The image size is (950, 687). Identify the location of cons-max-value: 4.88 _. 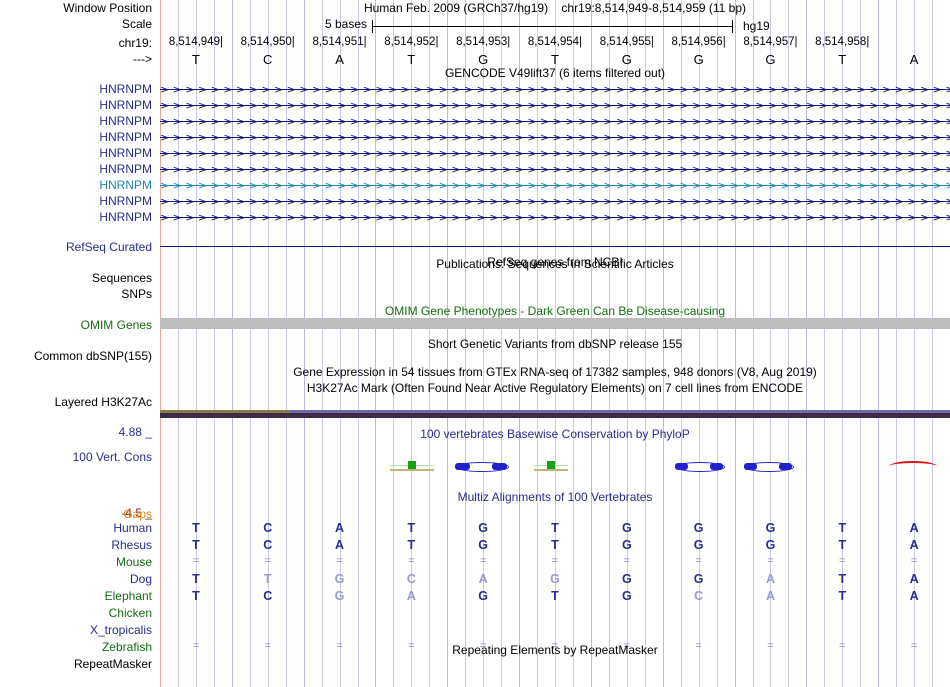
(135, 432).